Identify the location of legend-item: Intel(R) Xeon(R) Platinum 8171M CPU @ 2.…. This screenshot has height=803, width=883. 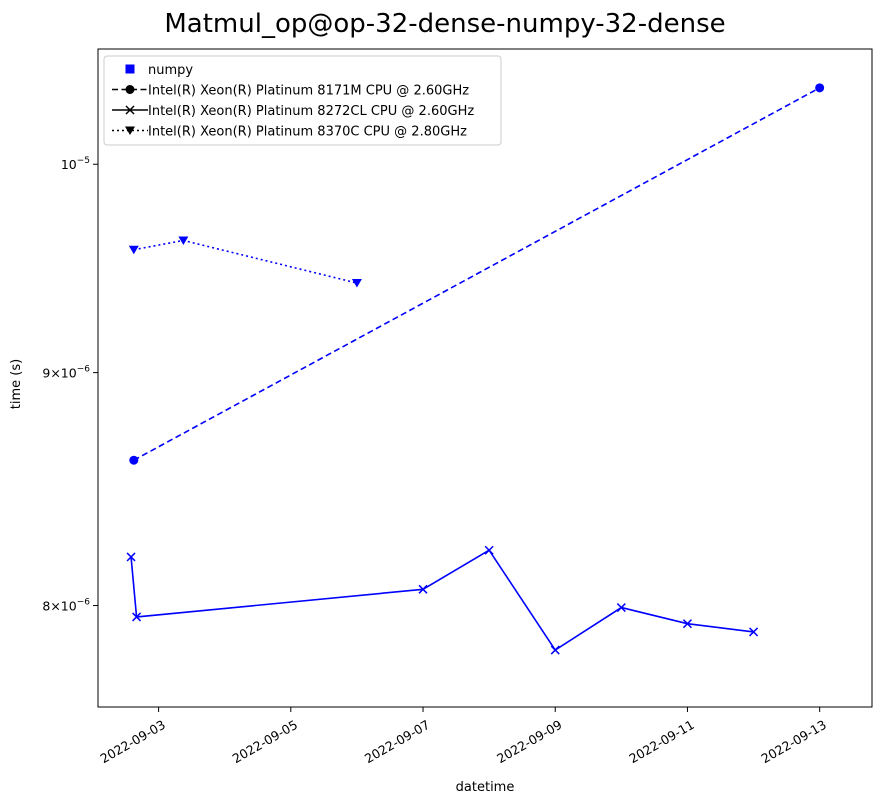
(290, 91).